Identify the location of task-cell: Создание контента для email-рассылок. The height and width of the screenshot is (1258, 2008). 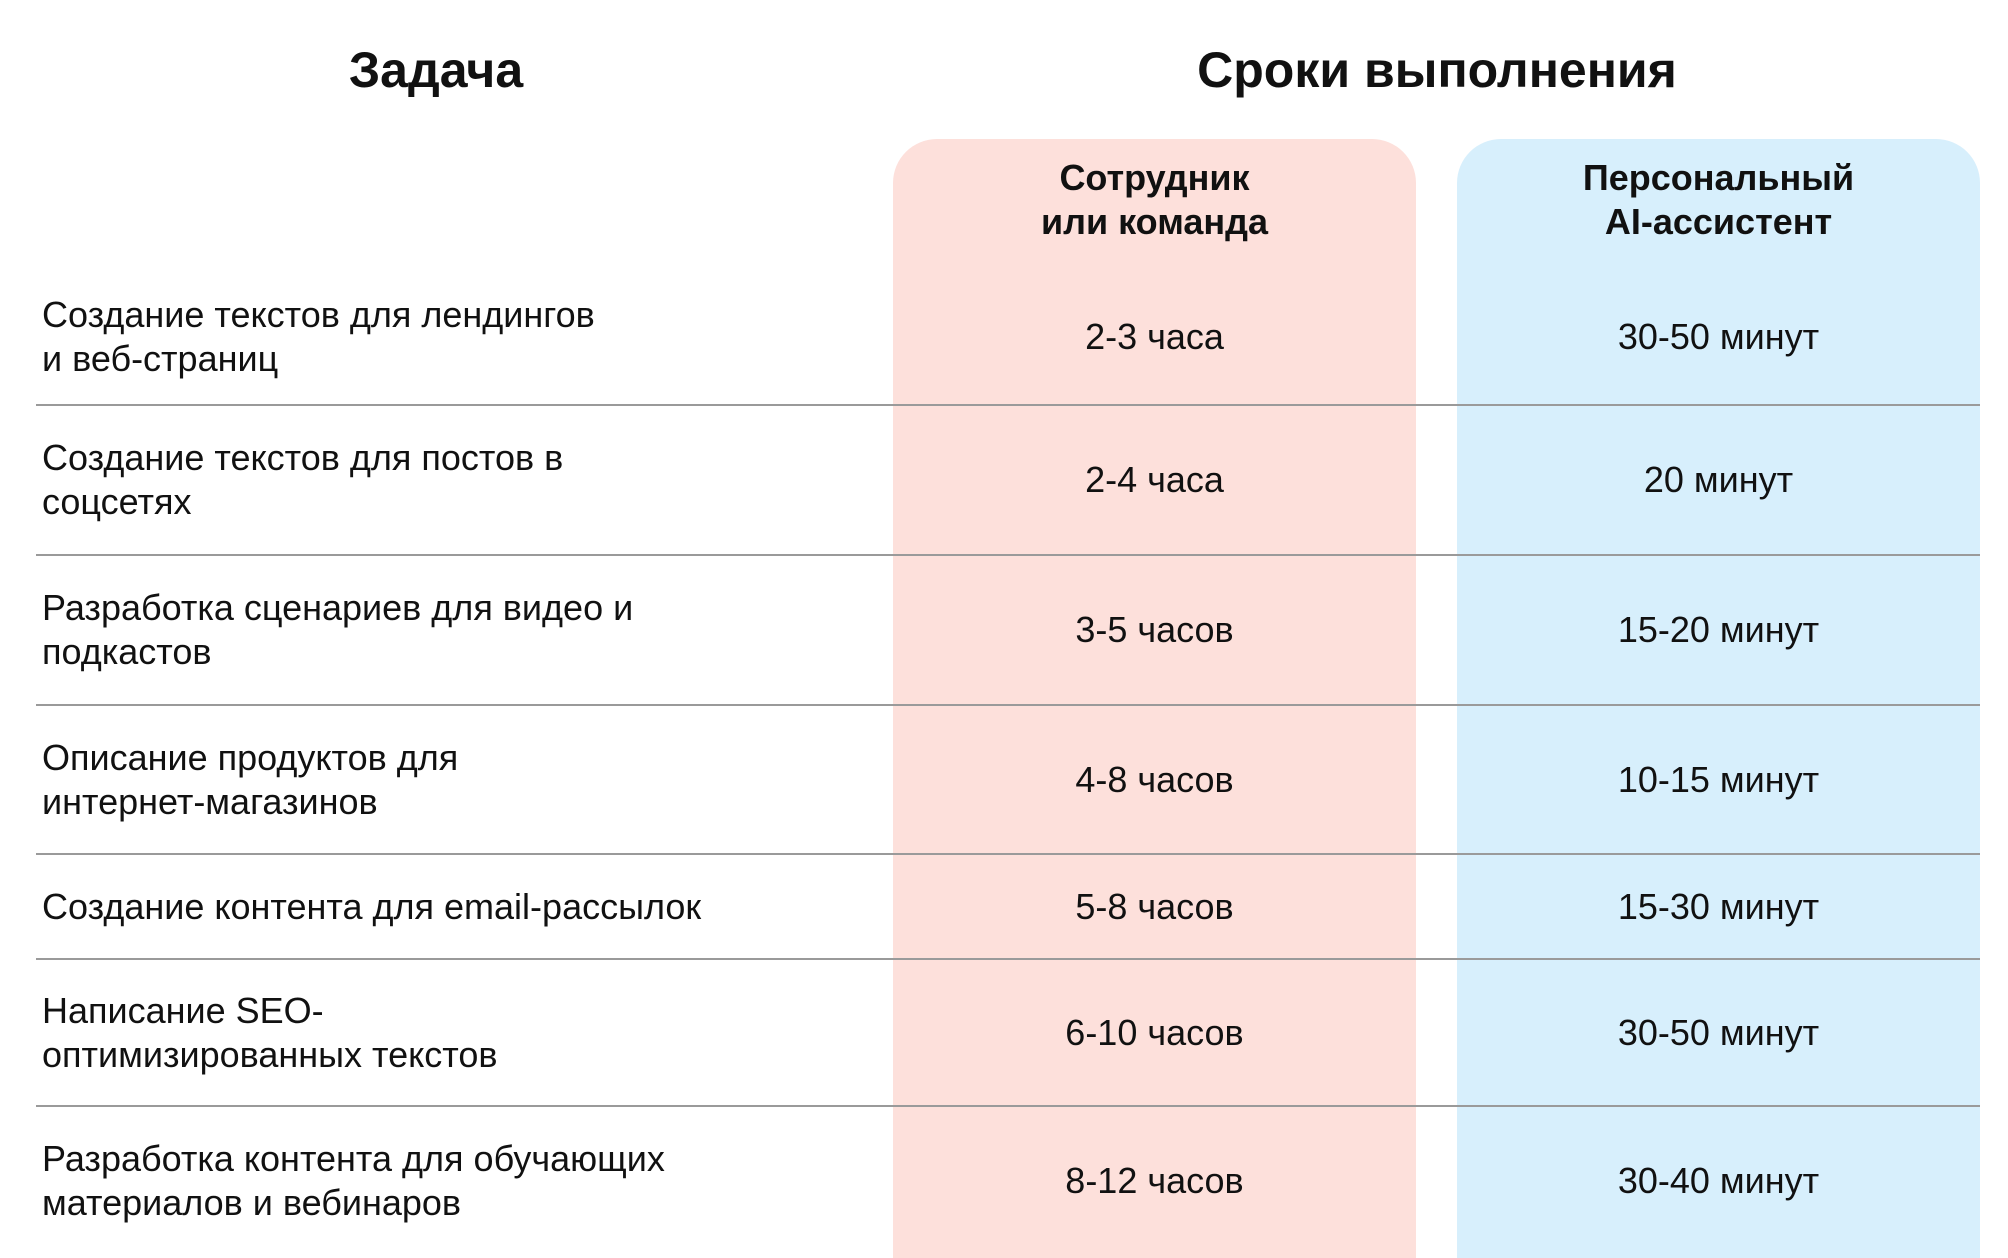
(372, 906).